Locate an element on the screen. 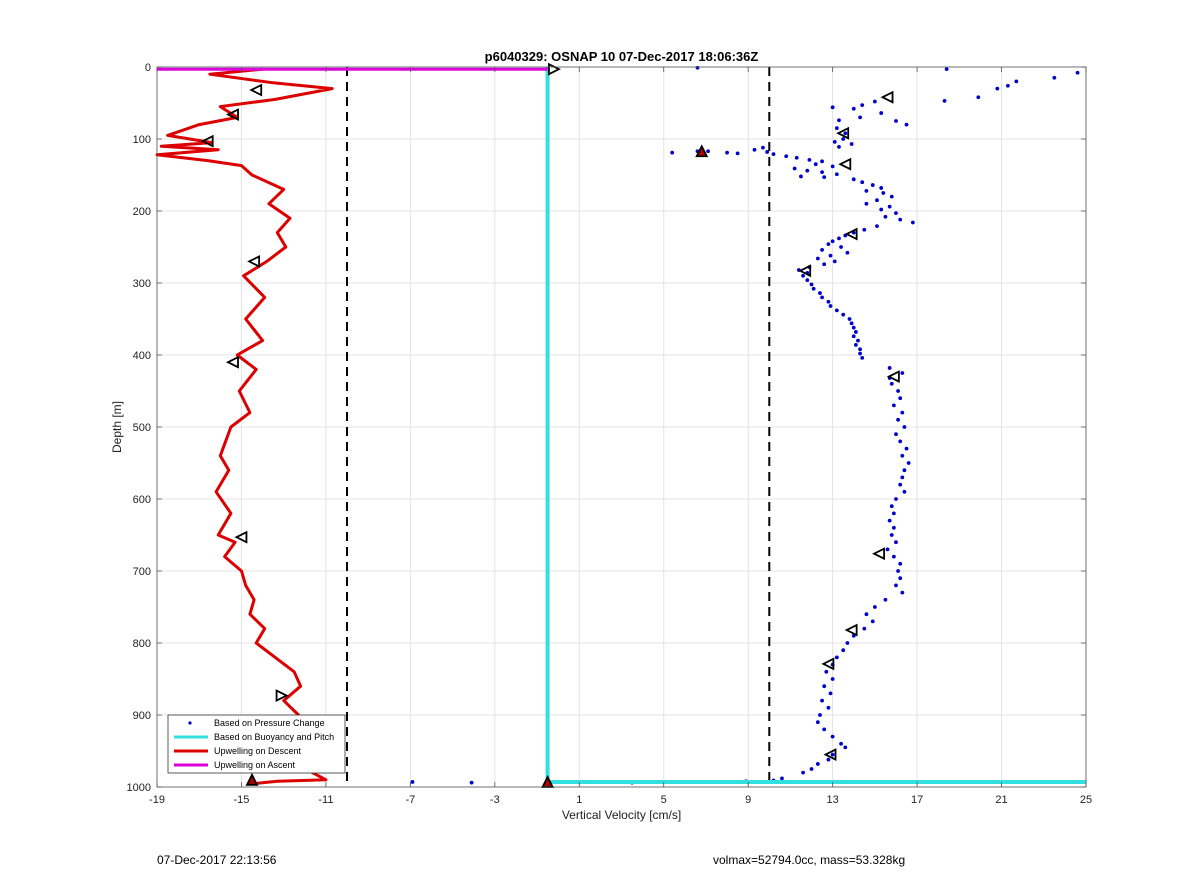 The image size is (1200, 885). legend-label: Upwelling on Ascent is located at coordinates (255, 765).